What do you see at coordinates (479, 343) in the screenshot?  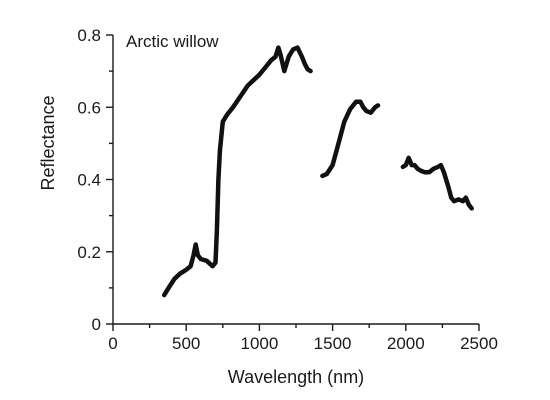 I see `x-tick-label: 2500` at bounding box center [479, 343].